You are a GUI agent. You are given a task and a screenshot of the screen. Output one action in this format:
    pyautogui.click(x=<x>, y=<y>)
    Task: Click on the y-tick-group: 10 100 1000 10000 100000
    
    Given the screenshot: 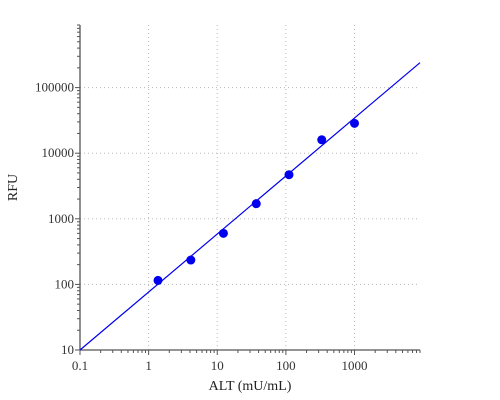 What is the action you would take?
    pyautogui.click(x=57, y=190)
    